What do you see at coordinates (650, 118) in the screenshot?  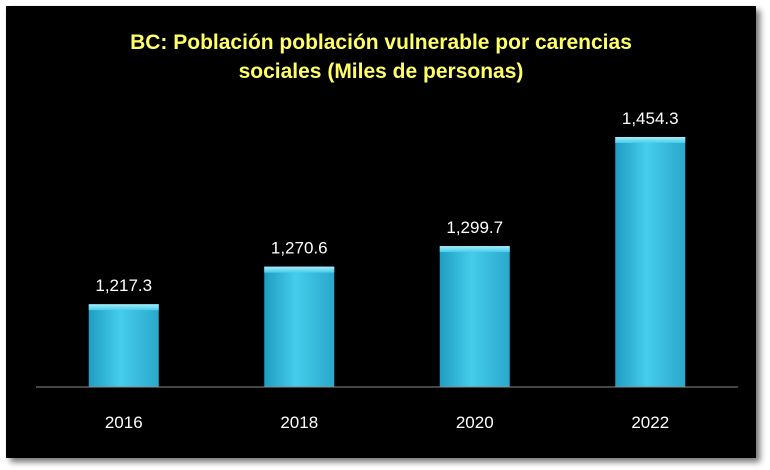 I see `data-label-2022: 1,454.3` at bounding box center [650, 118].